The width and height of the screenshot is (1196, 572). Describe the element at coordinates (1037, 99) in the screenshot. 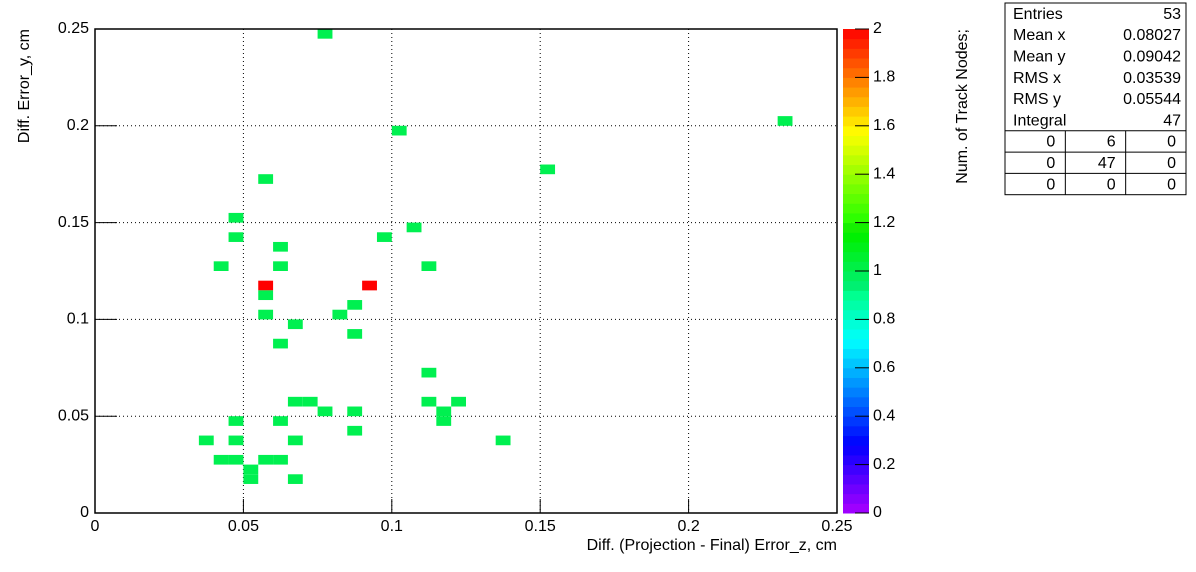

I see `stats-label: RMS y` at that location.